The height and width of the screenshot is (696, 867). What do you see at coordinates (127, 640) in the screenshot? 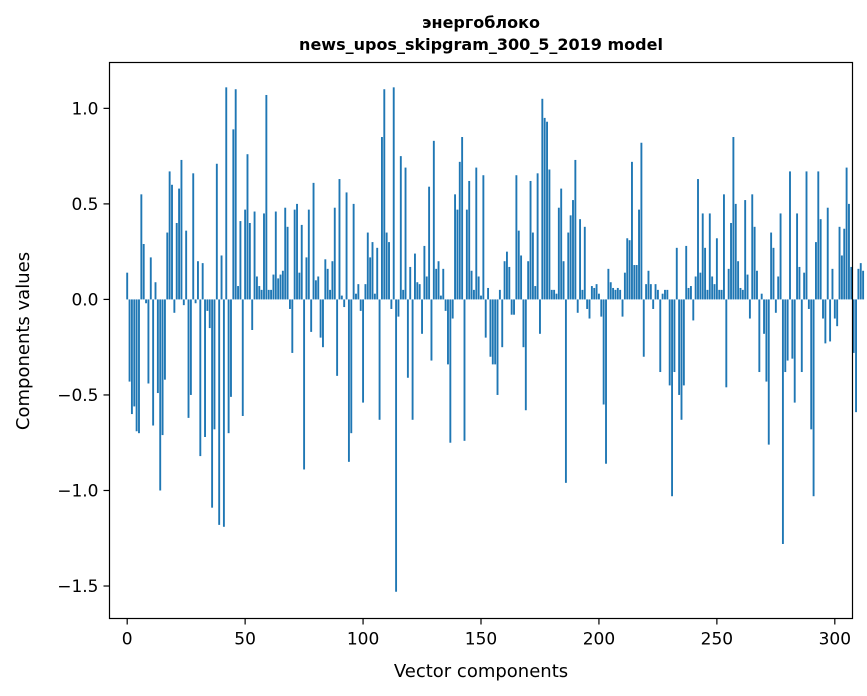
I see `x-tick-label: 0` at bounding box center [127, 640].